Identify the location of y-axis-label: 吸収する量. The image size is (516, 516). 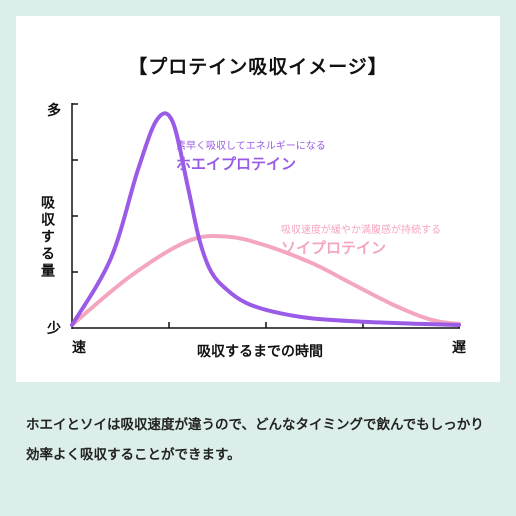
(47, 237).